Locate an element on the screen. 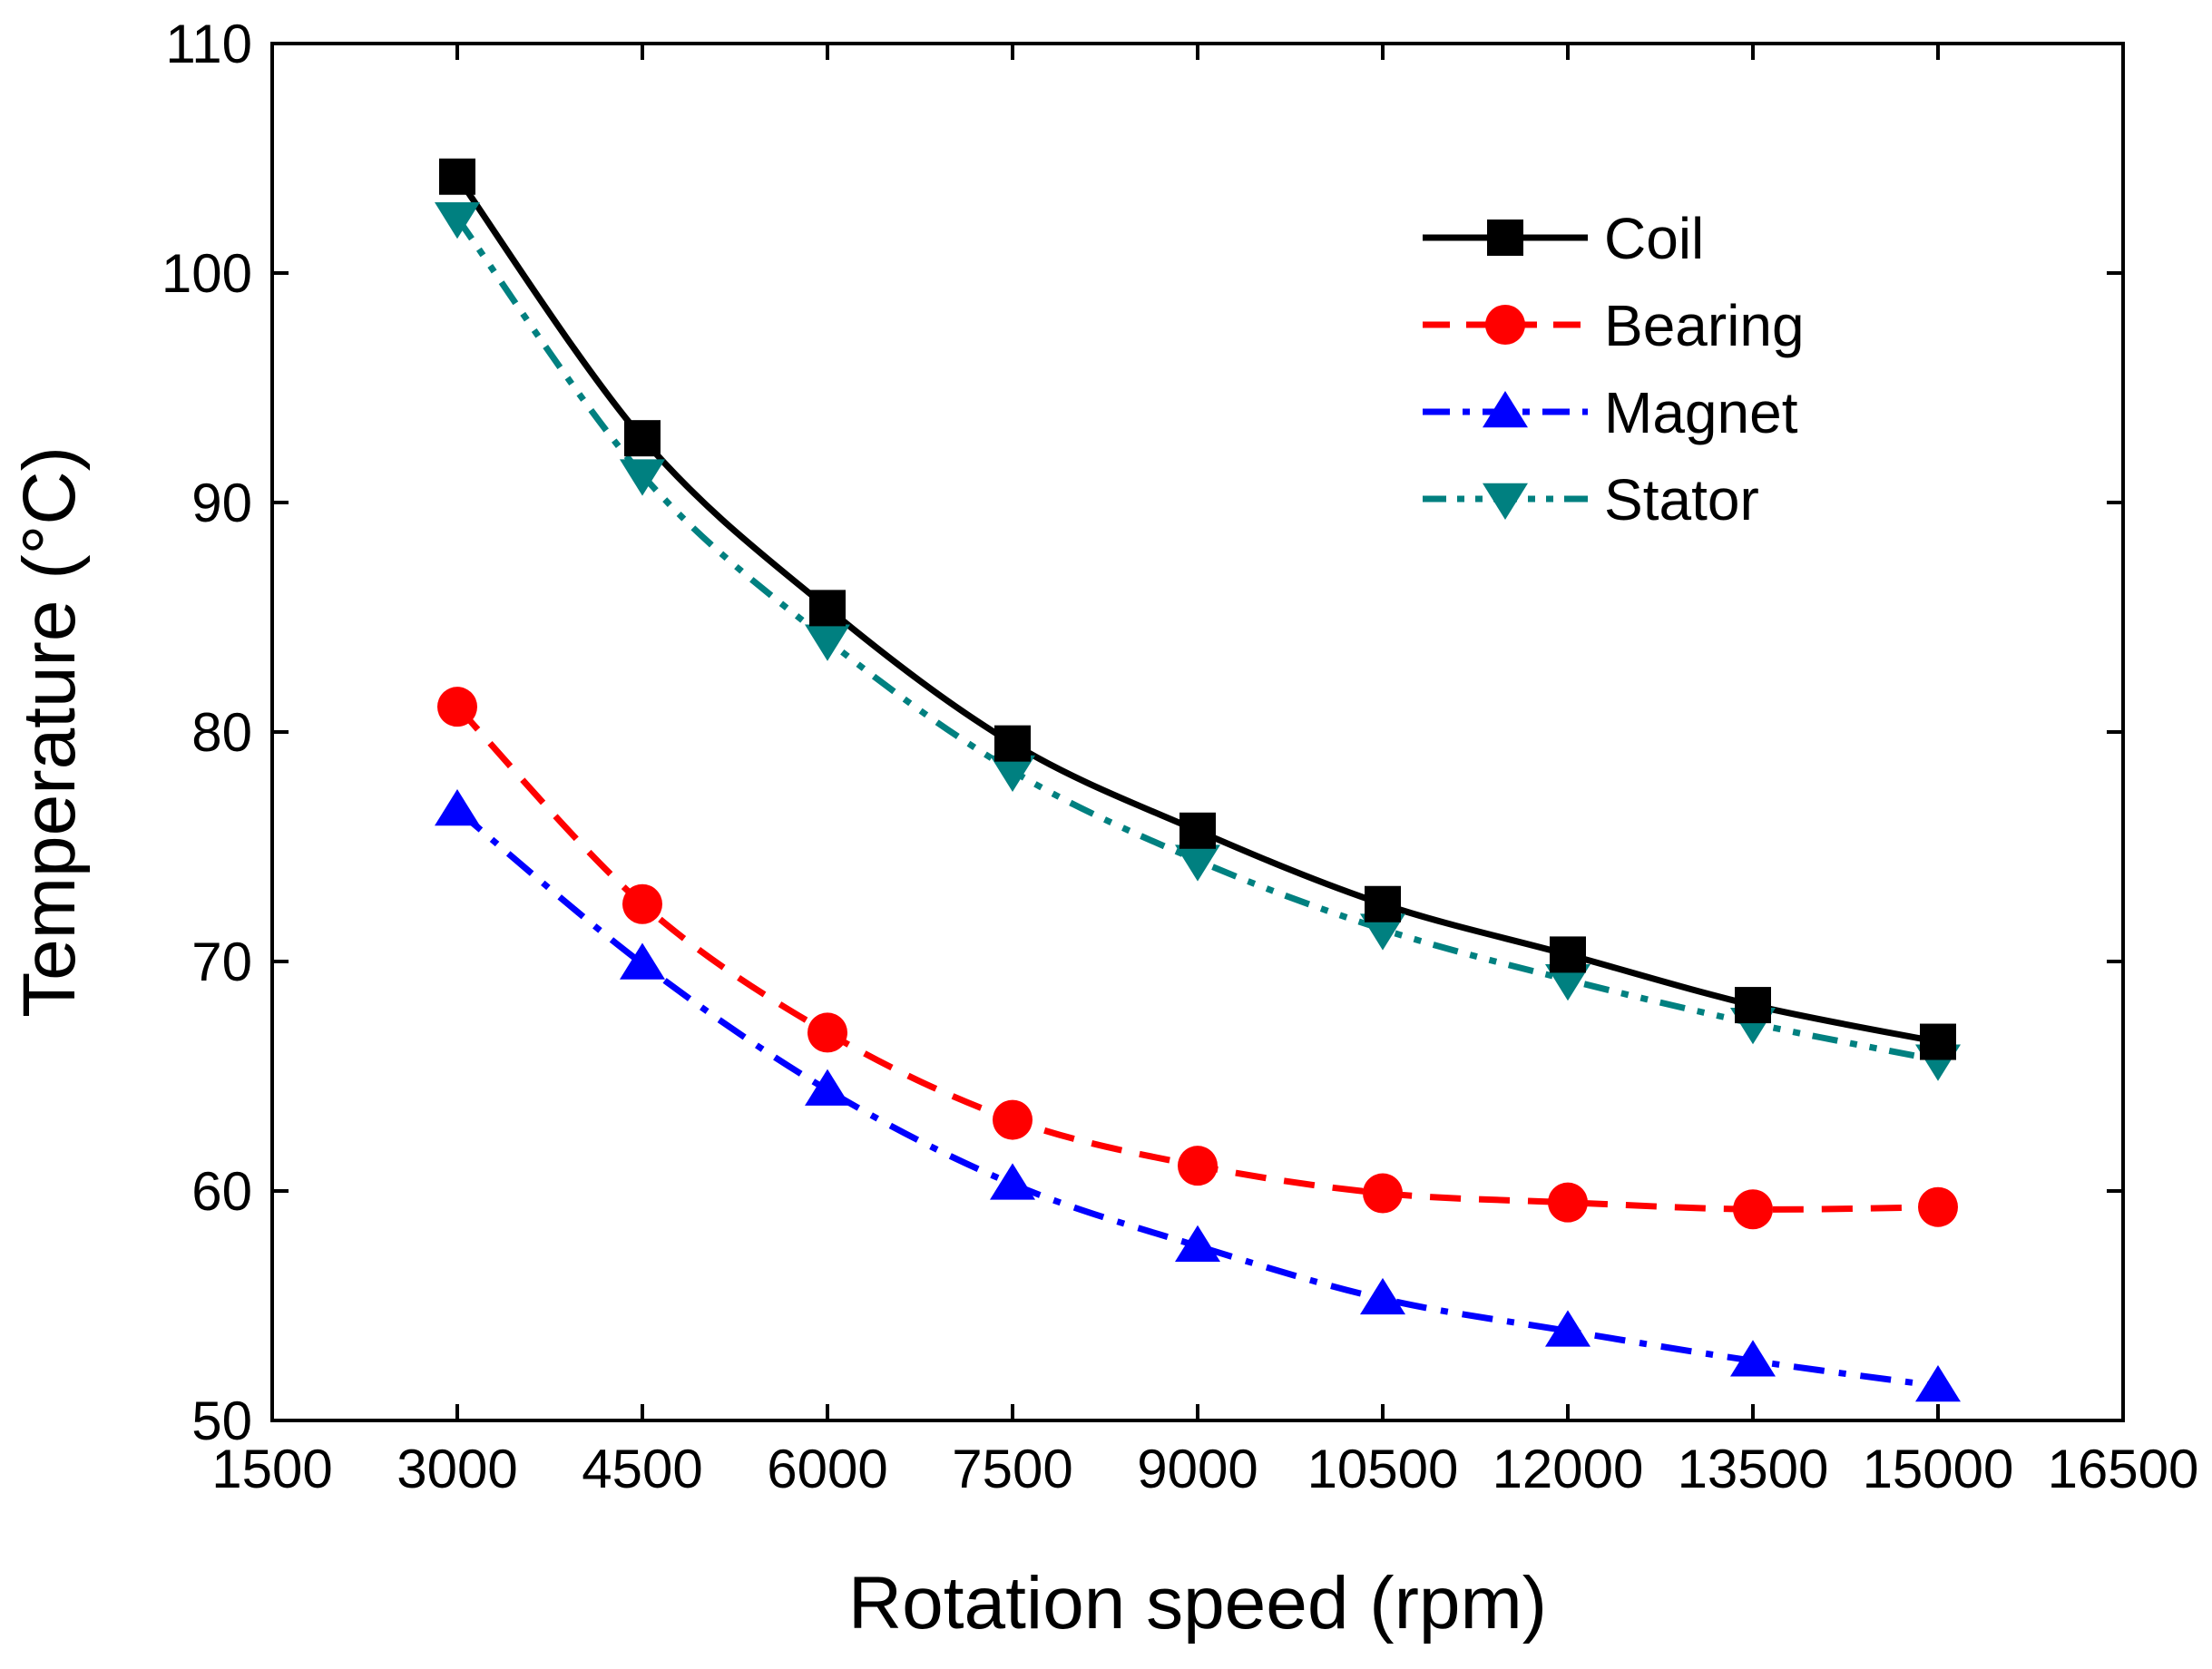  legend-item-bearing: Bearing is located at coordinates (1614, 325).